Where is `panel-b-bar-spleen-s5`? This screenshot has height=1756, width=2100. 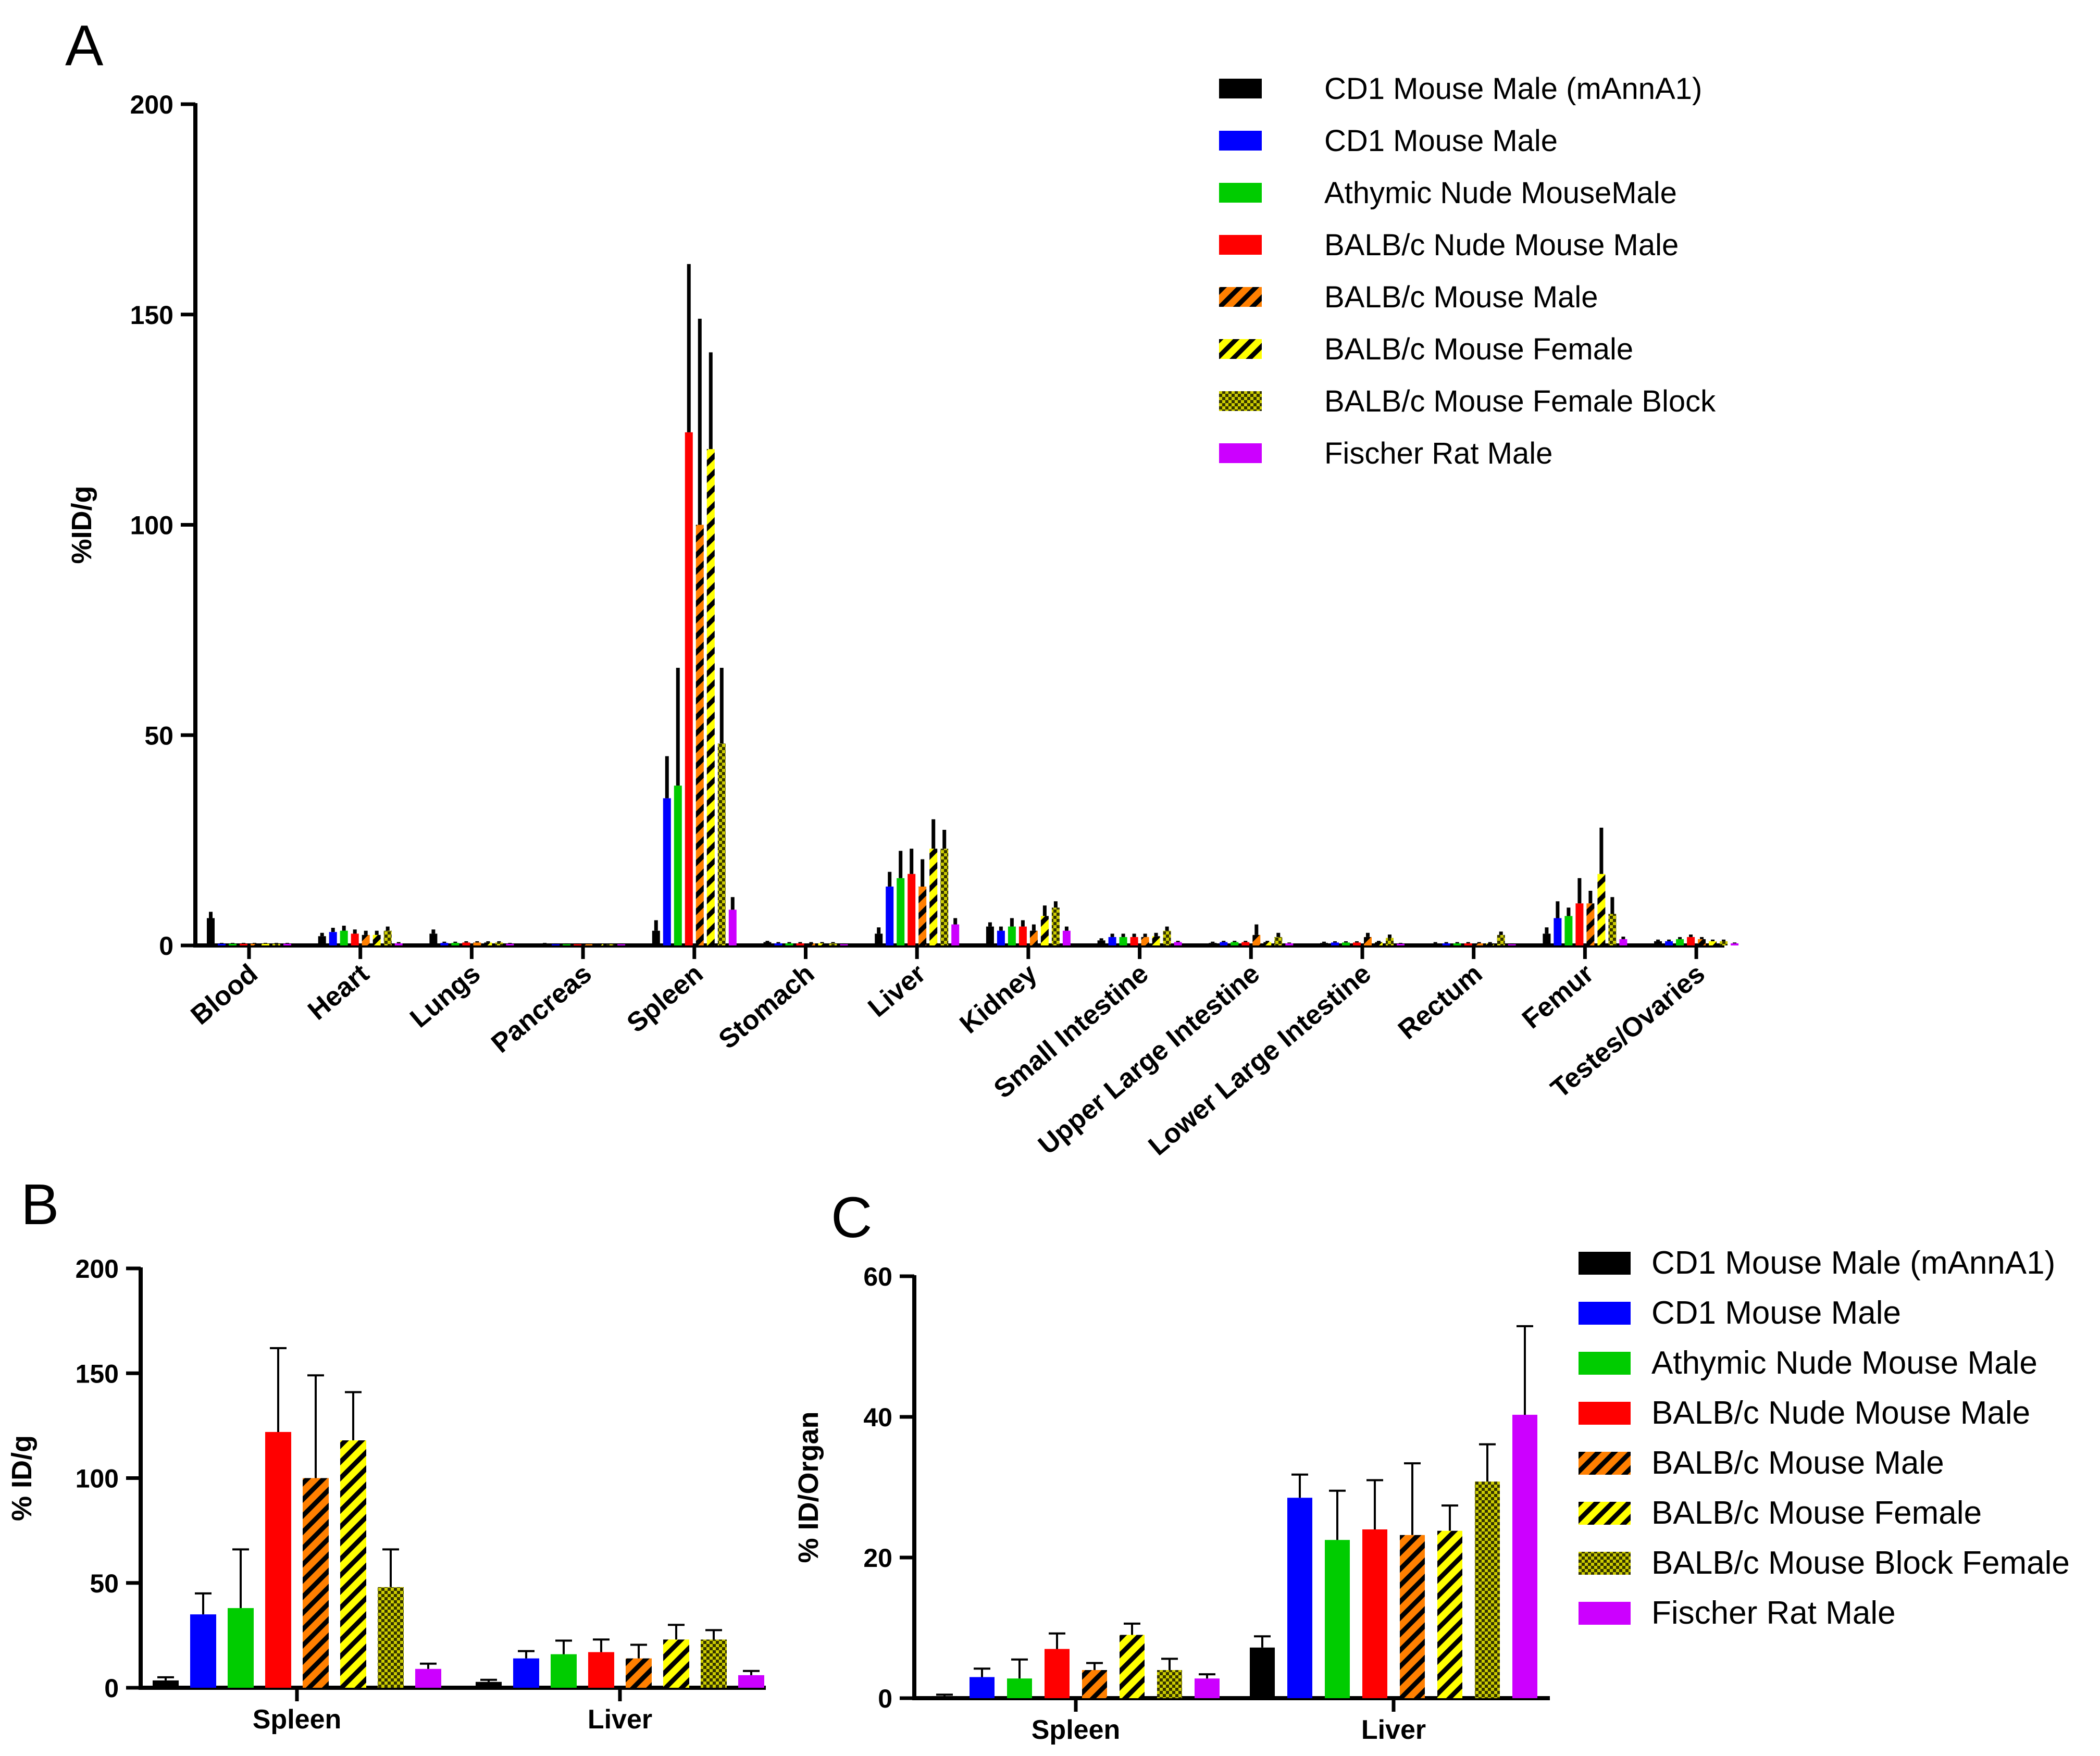 panel-b-bar-spleen-s5 is located at coordinates (353, 1564).